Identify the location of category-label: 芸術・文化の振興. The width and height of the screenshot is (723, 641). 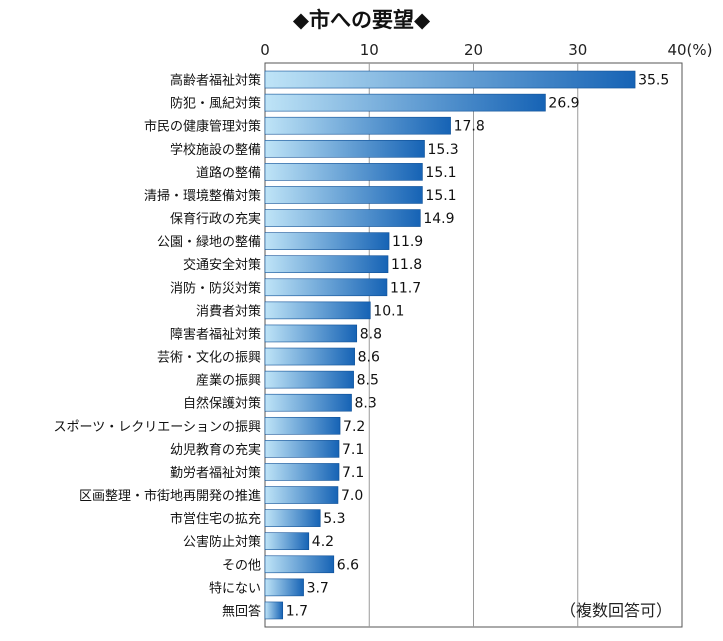
(209, 358).